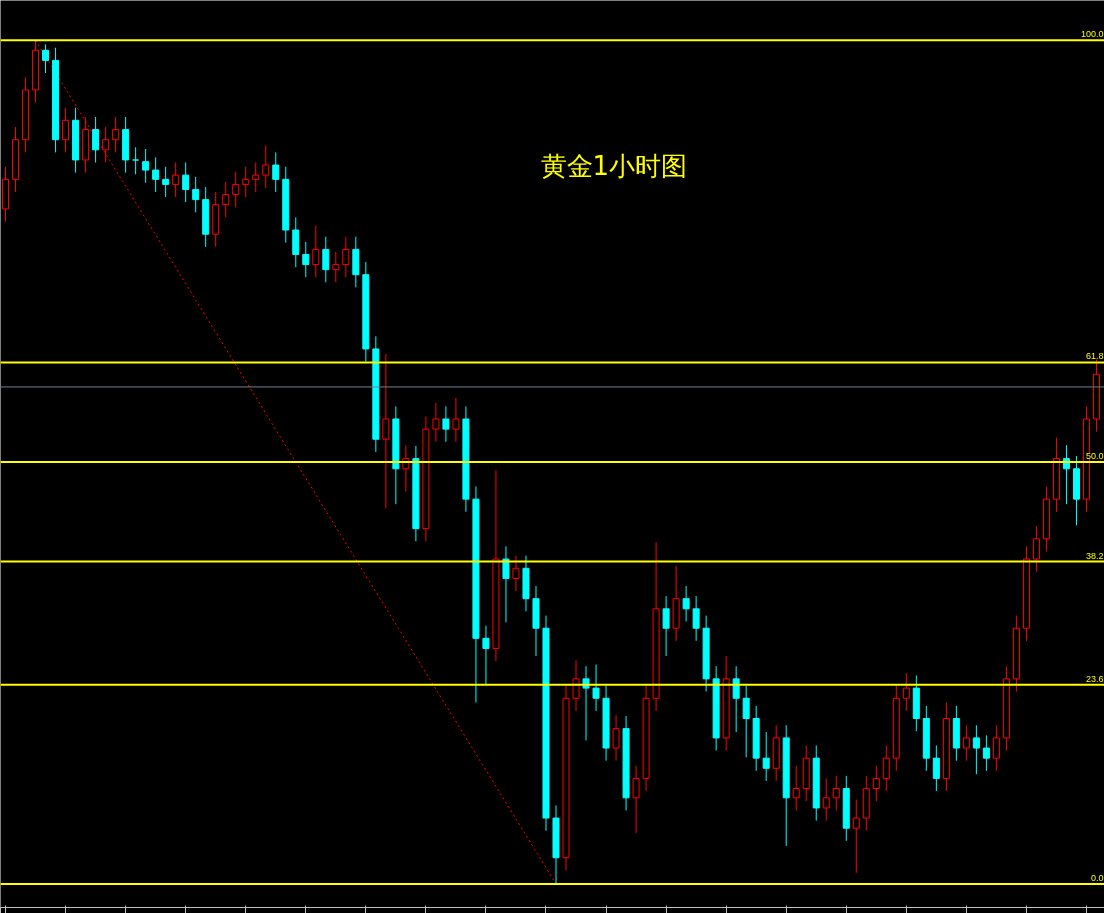  I want to click on ref-line-label: 38.2, so click(1094, 555).